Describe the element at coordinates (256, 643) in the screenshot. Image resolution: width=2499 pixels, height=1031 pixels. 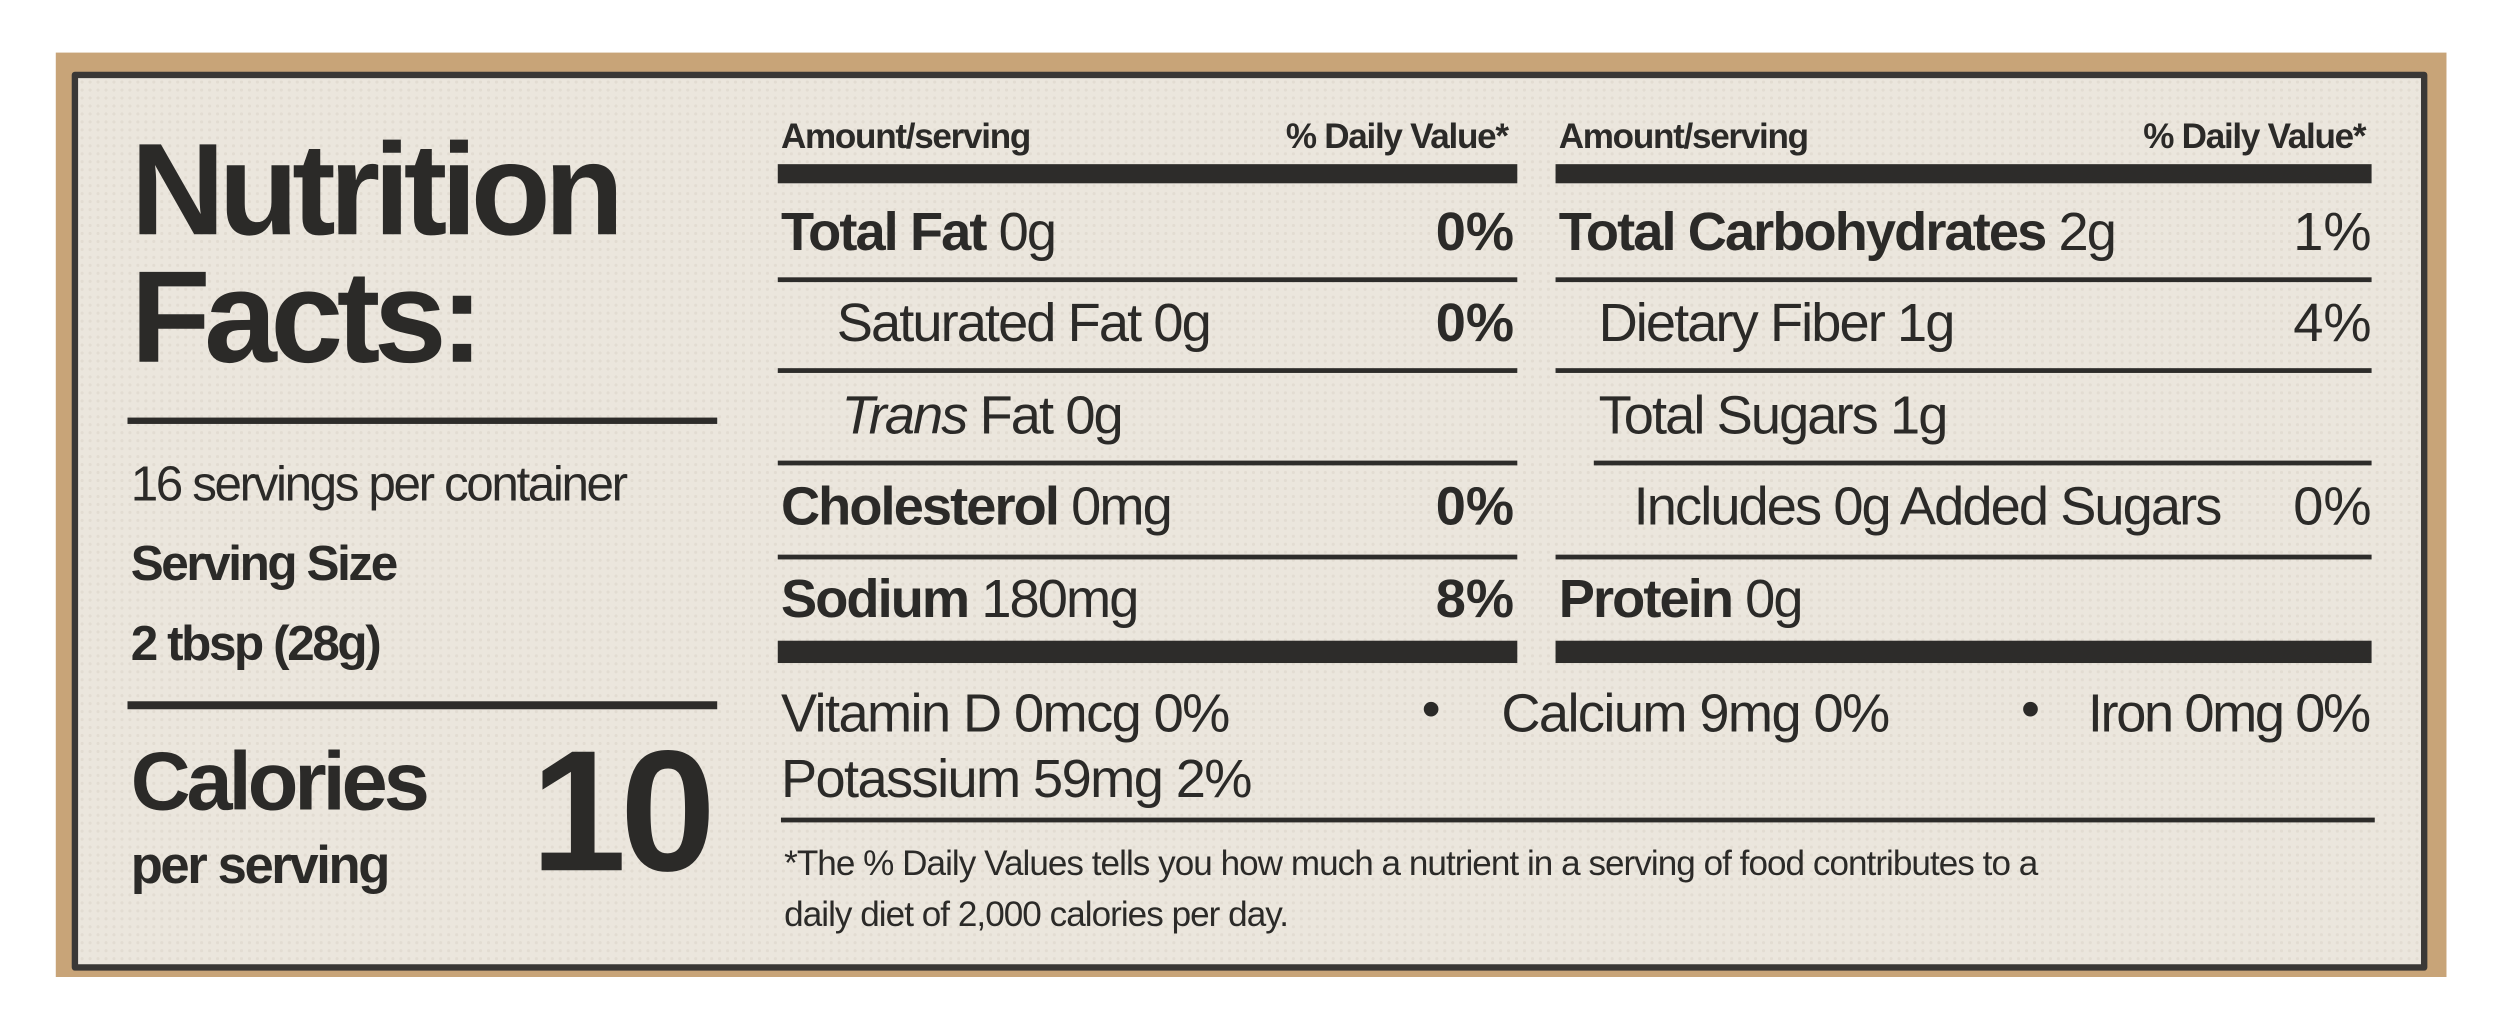
I see `serving-size: 2 tbsp (28g)` at that location.